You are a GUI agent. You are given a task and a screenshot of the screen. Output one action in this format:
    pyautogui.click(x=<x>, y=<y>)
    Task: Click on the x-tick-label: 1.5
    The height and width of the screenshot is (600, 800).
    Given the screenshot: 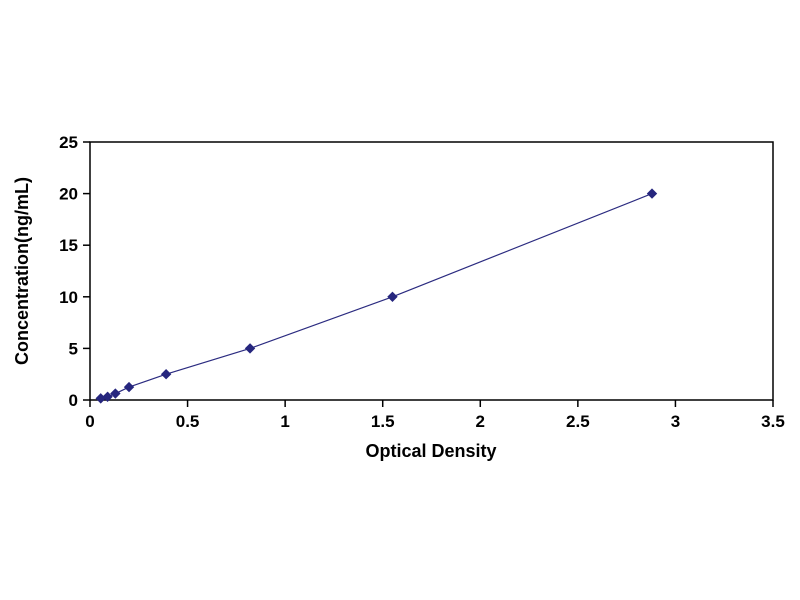 What is the action you would take?
    pyautogui.click(x=383, y=421)
    